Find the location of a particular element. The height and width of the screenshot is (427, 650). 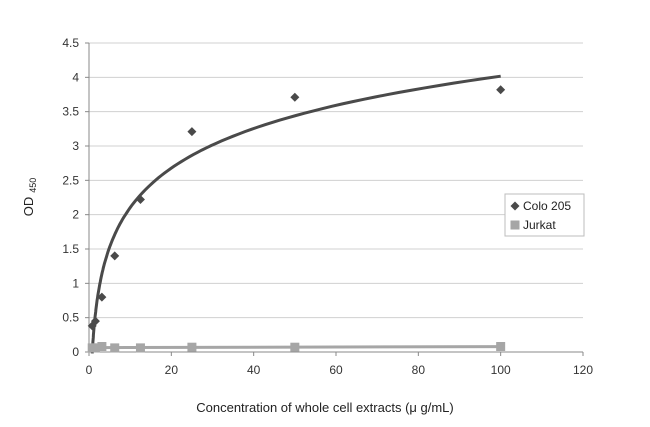

legend-label: Colo 205 is located at coordinates (547, 206).